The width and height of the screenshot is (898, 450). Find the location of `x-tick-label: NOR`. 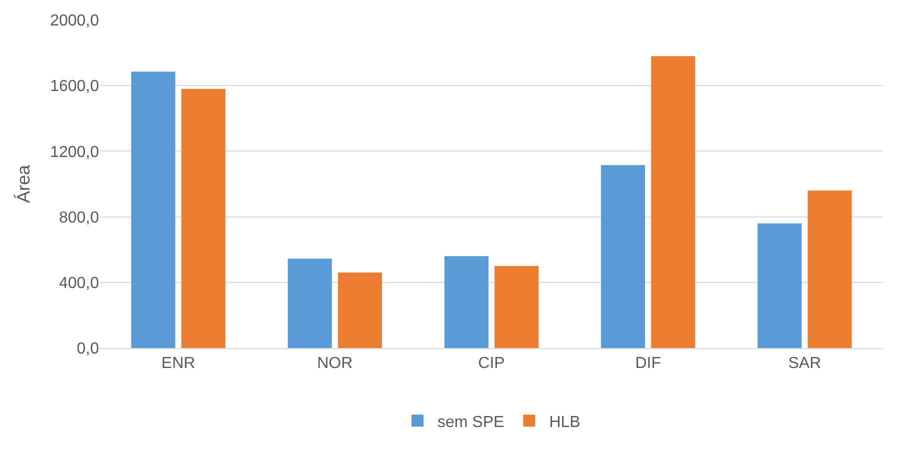

x-tick-label: NOR is located at coordinates (335, 363).